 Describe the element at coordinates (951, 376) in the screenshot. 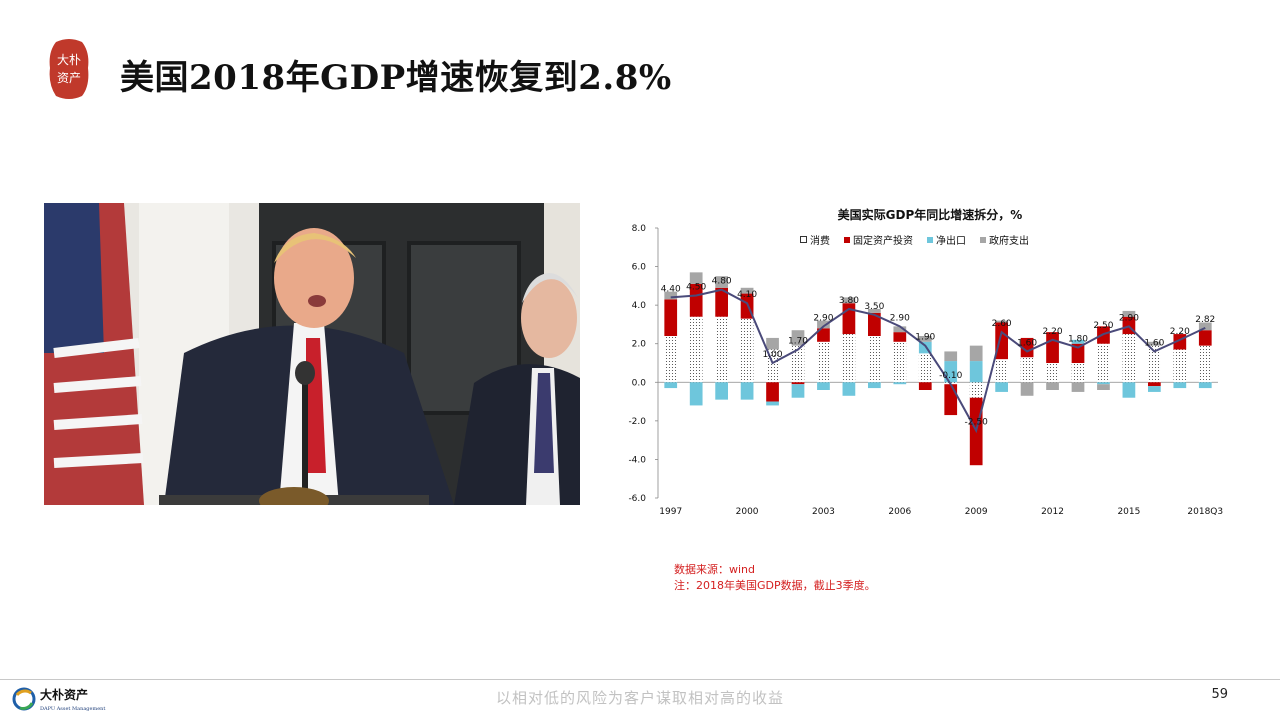

I see `data-label: -0.10` at that location.